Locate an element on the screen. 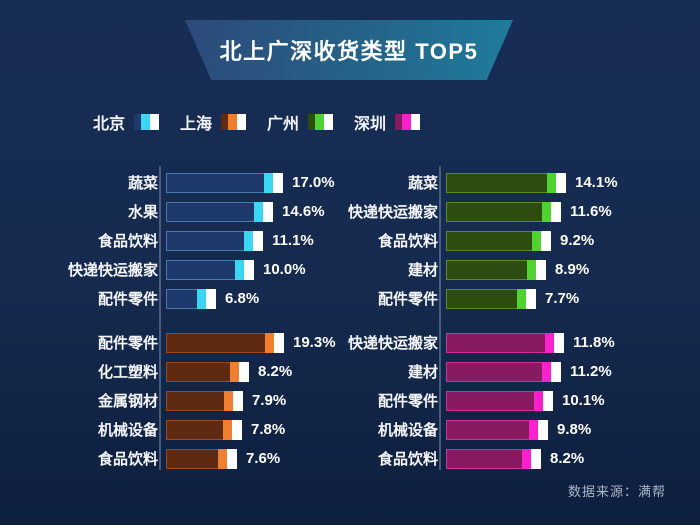 The height and width of the screenshot is (525, 700). bar-row: 快递快运搬家 11.6% is located at coordinates (470, 211).